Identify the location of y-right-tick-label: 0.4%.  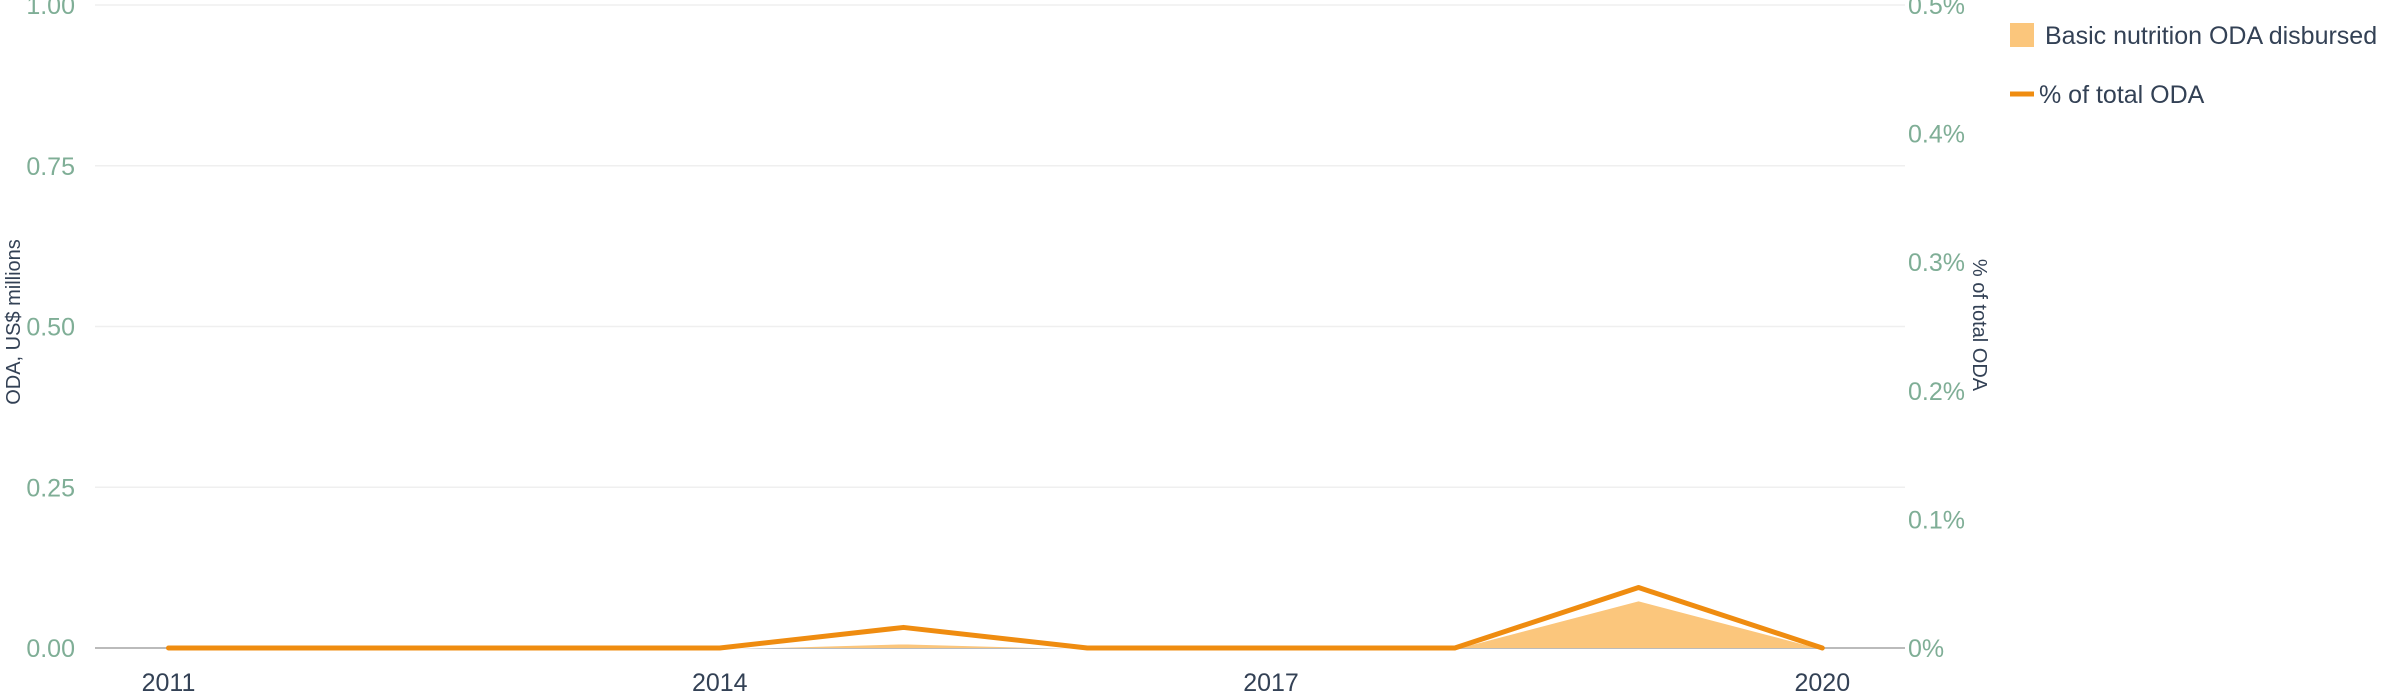
(1936, 135).